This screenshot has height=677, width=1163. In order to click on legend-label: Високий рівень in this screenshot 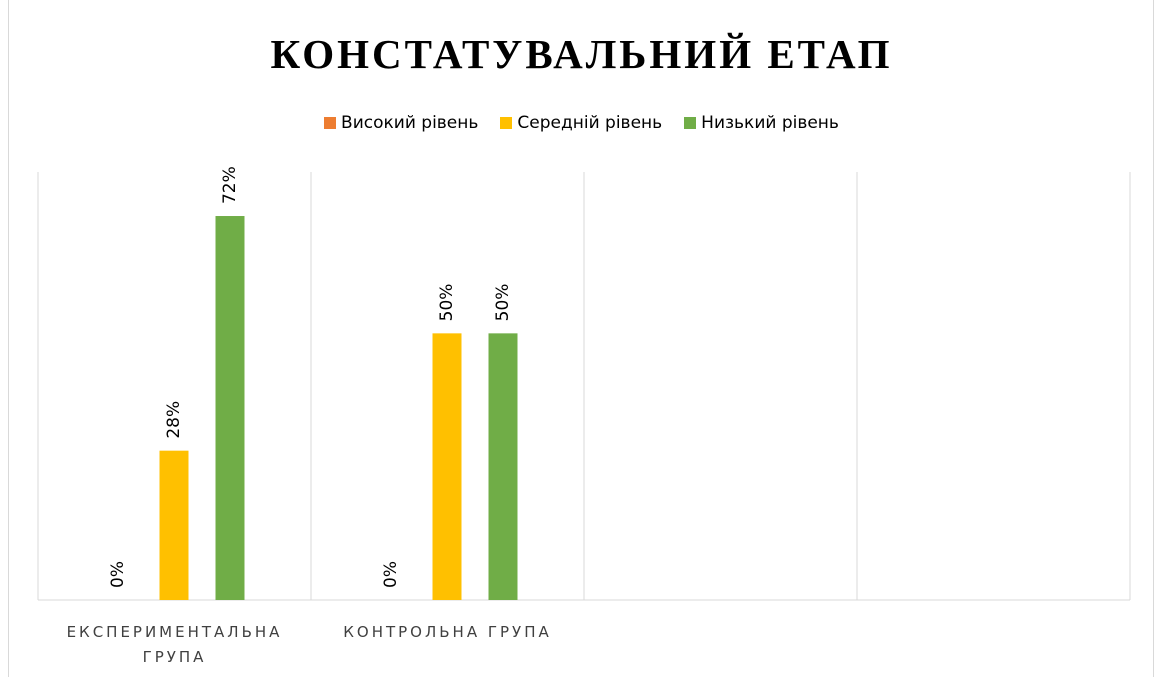, I will do `click(410, 123)`.